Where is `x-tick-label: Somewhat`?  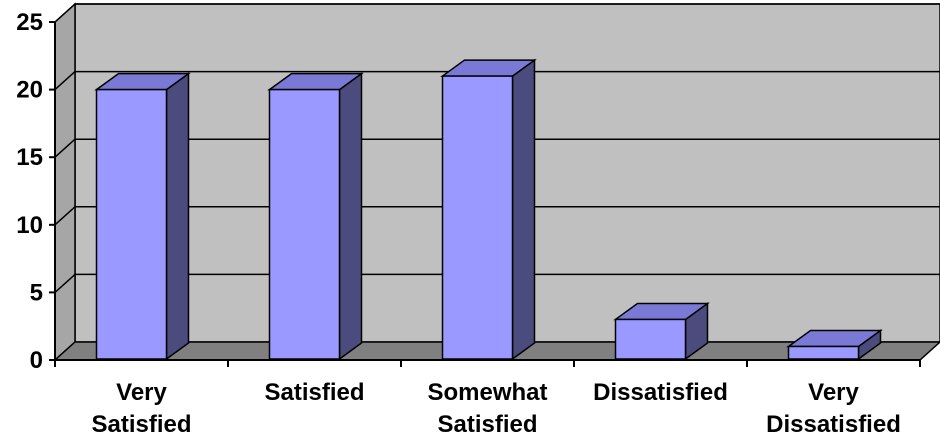
x-tick-label: Somewhat is located at coordinates (487, 392).